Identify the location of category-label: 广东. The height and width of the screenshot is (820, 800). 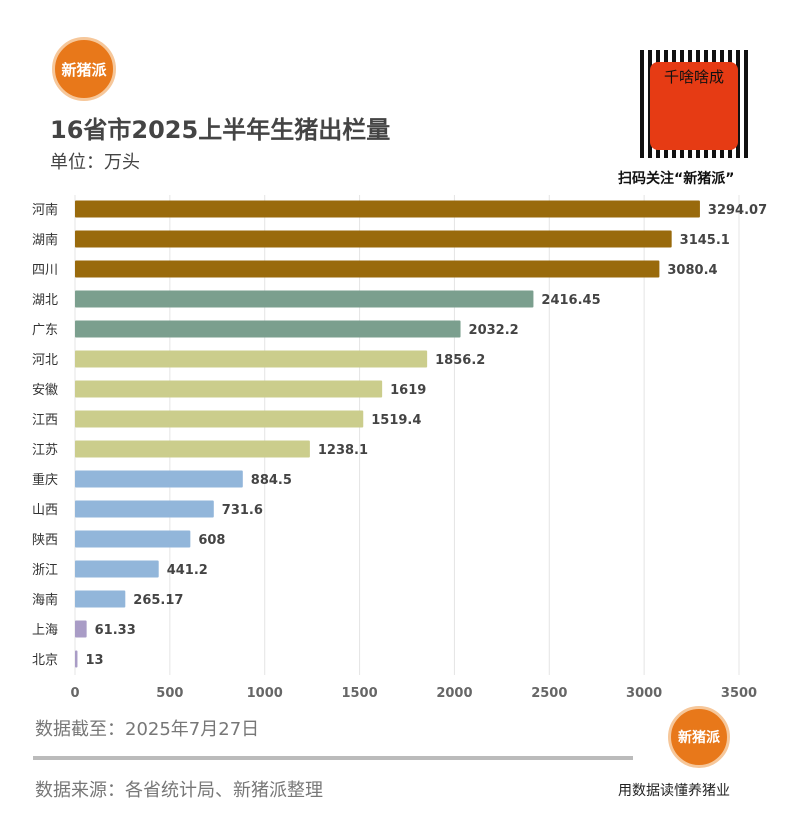
(45, 330).